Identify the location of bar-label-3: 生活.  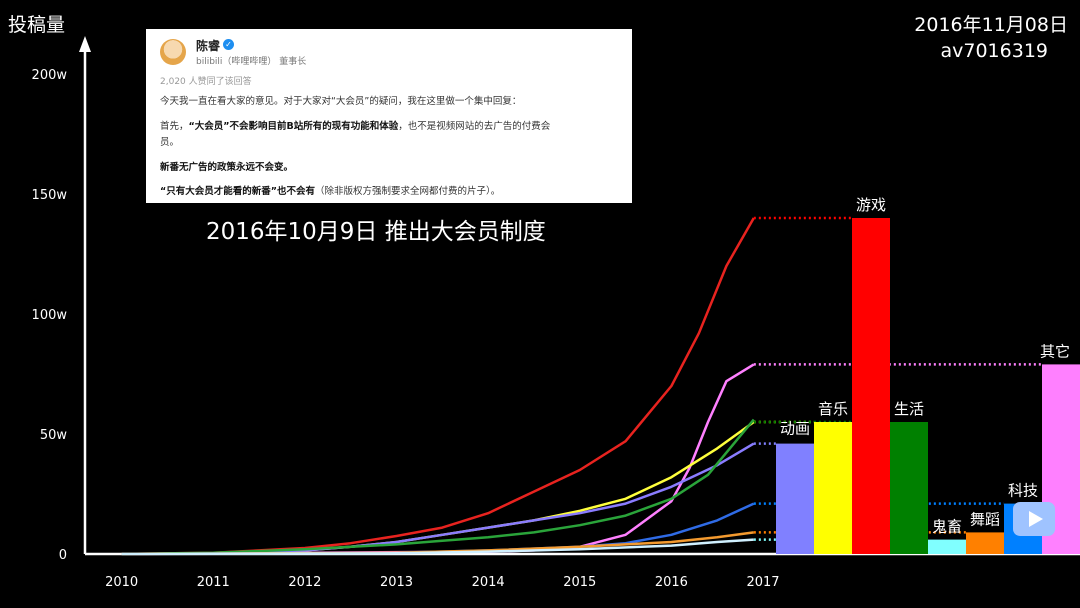
(909, 409).